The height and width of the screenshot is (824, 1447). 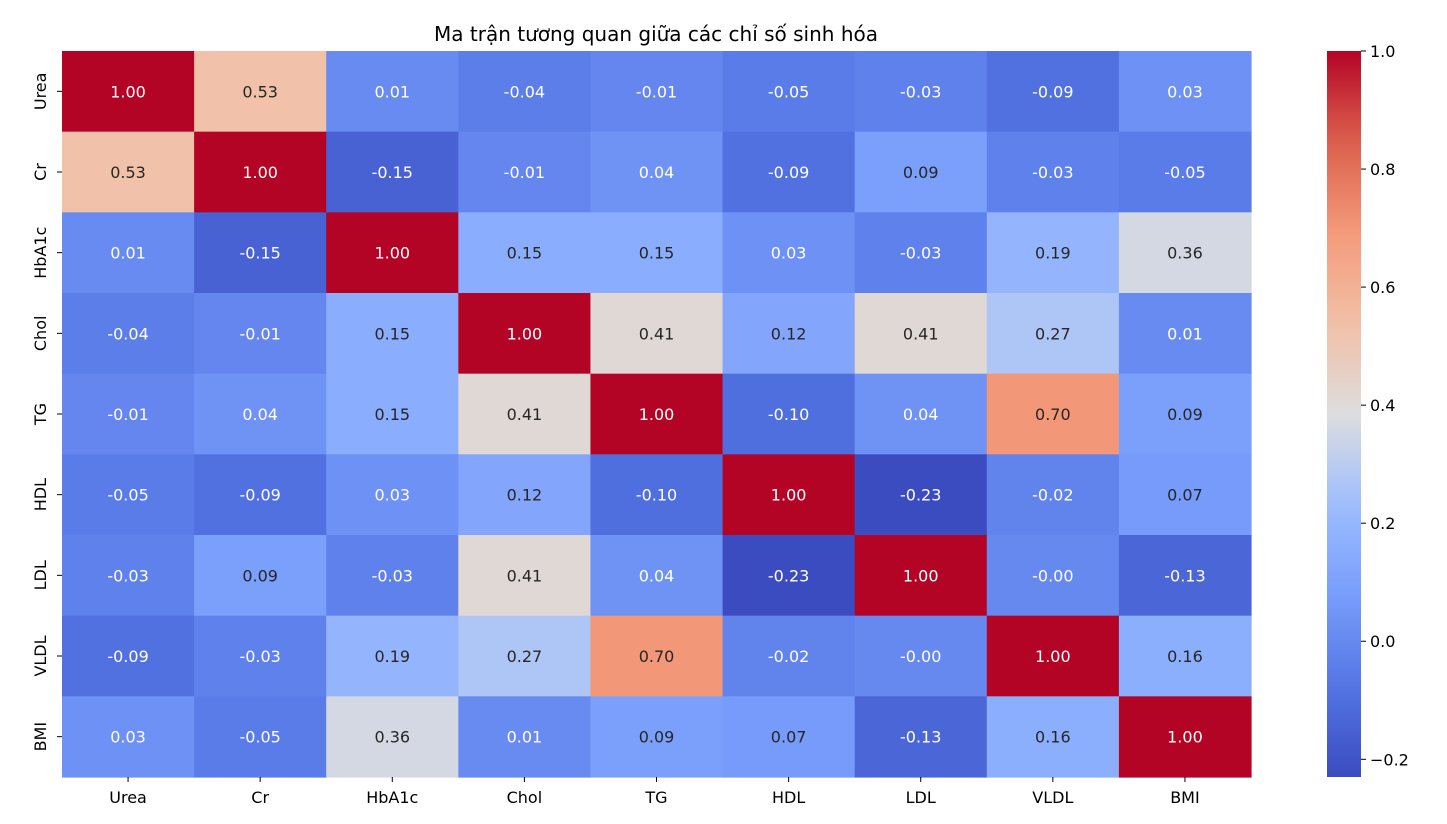 What do you see at coordinates (40, 655) in the screenshot?
I see `y-tick-label: VLDL` at bounding box center [40, 655].